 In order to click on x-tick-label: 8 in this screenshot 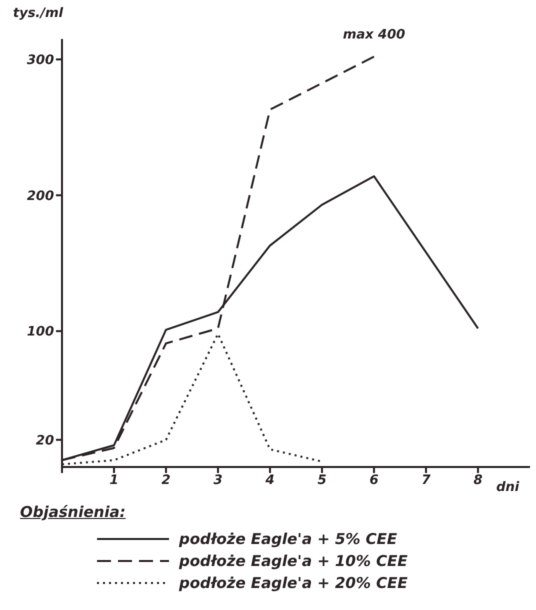, I will do `click(478, 480)`.